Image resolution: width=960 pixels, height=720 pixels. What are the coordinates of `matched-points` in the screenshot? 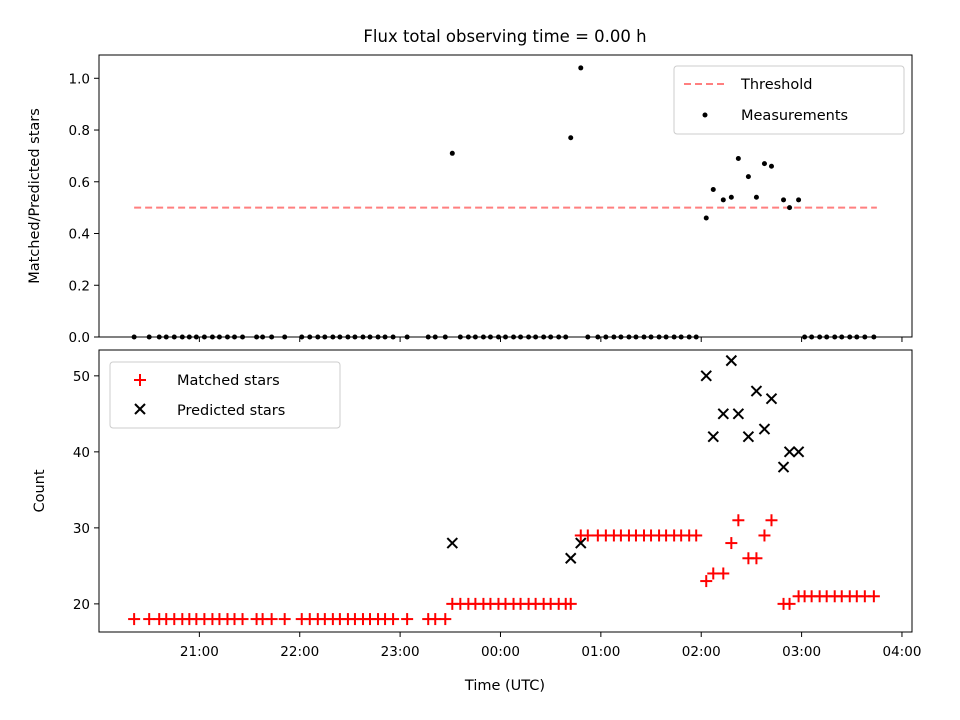 It's located at (504, 570).